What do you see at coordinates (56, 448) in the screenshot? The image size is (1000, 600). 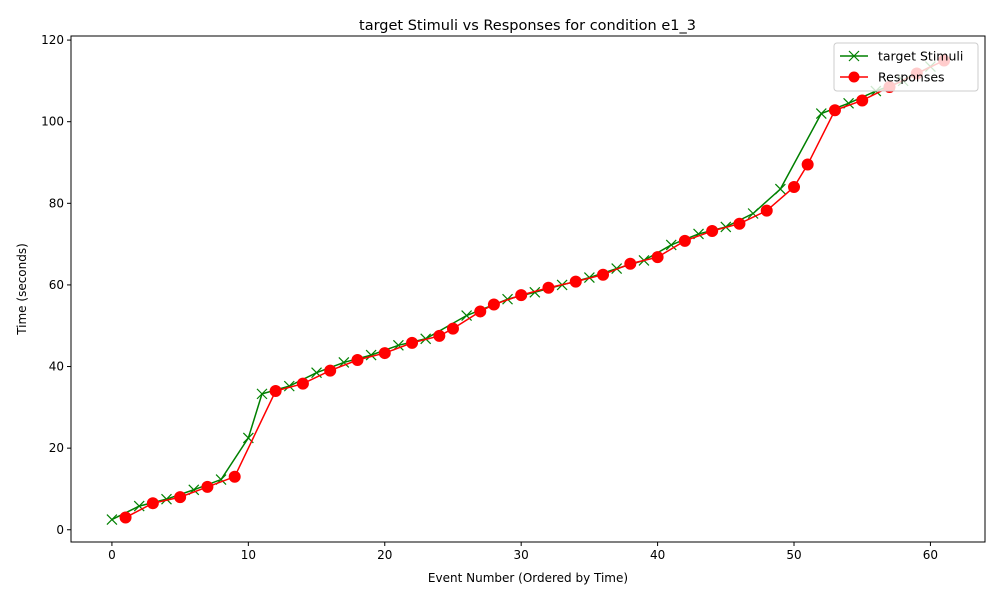 I see `y-tick-label: 20` at bounding box center [56, 448].